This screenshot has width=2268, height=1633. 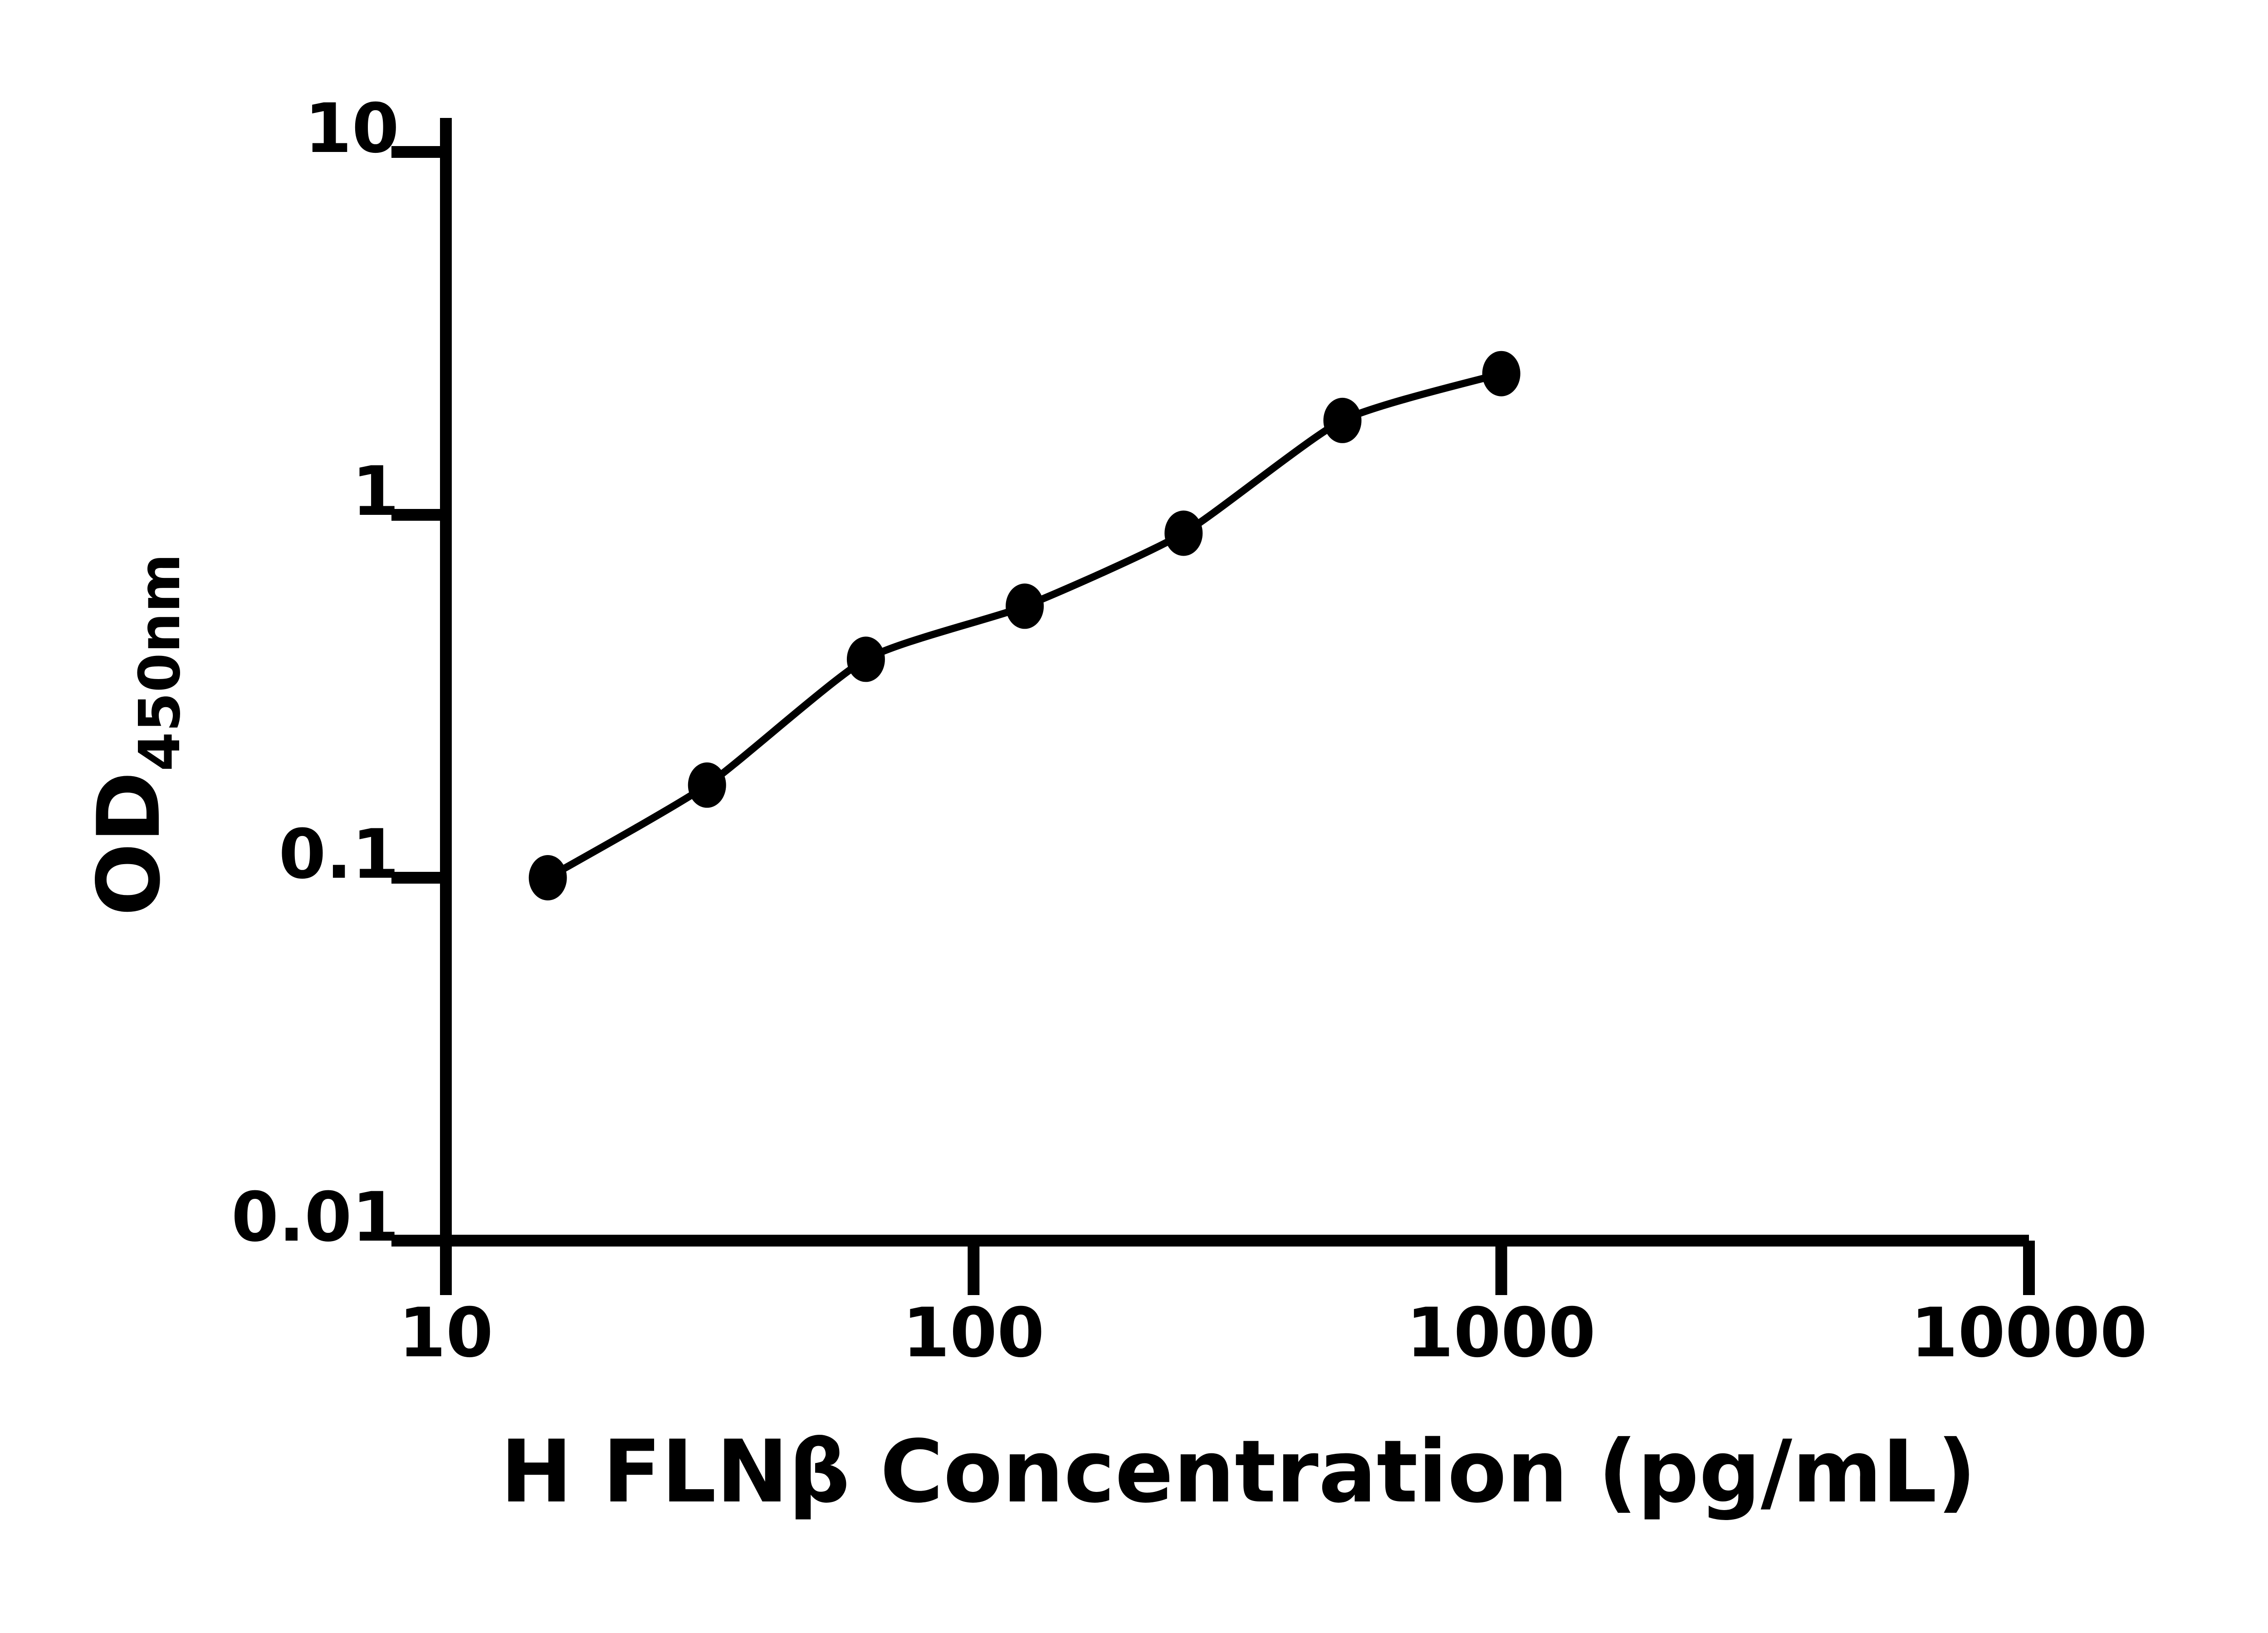 What do you see at coordinates (1500, 1333) in the screenshot?
I see `x-tick-label: 1000` at bounding box center [1500, 1333].